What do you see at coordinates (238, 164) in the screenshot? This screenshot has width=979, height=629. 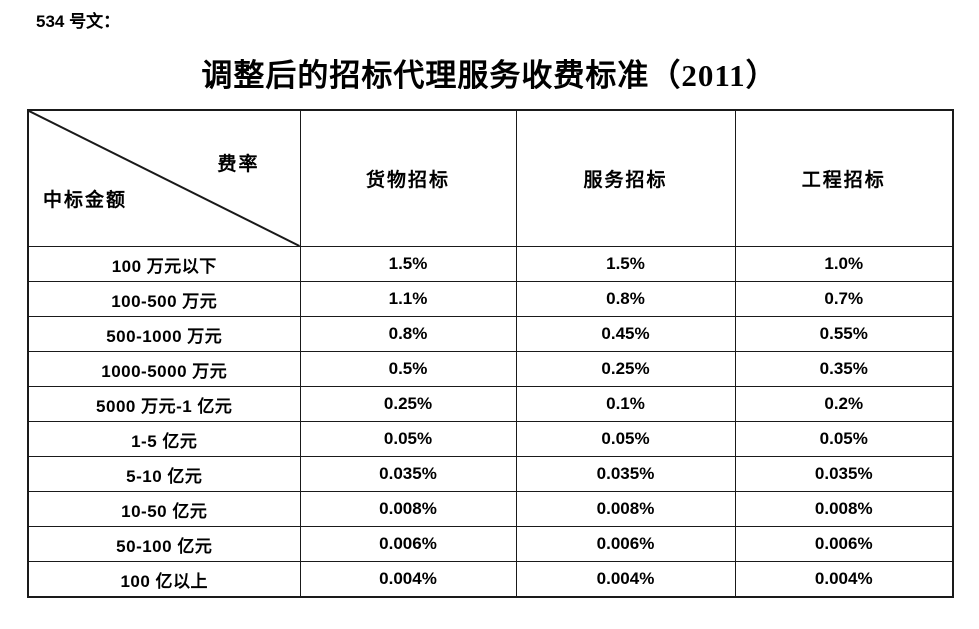 I see `corner-rate-label: 费率` at bounding box center [238, 164].